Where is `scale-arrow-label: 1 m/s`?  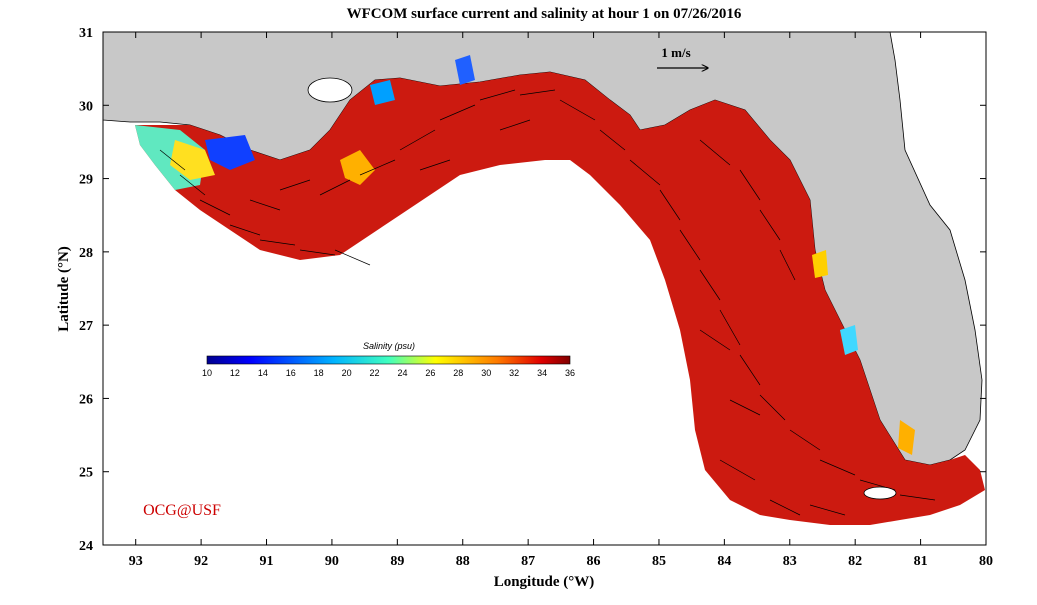
scale-arrow-label: 1 m/s is located at coordinates (675, 52).